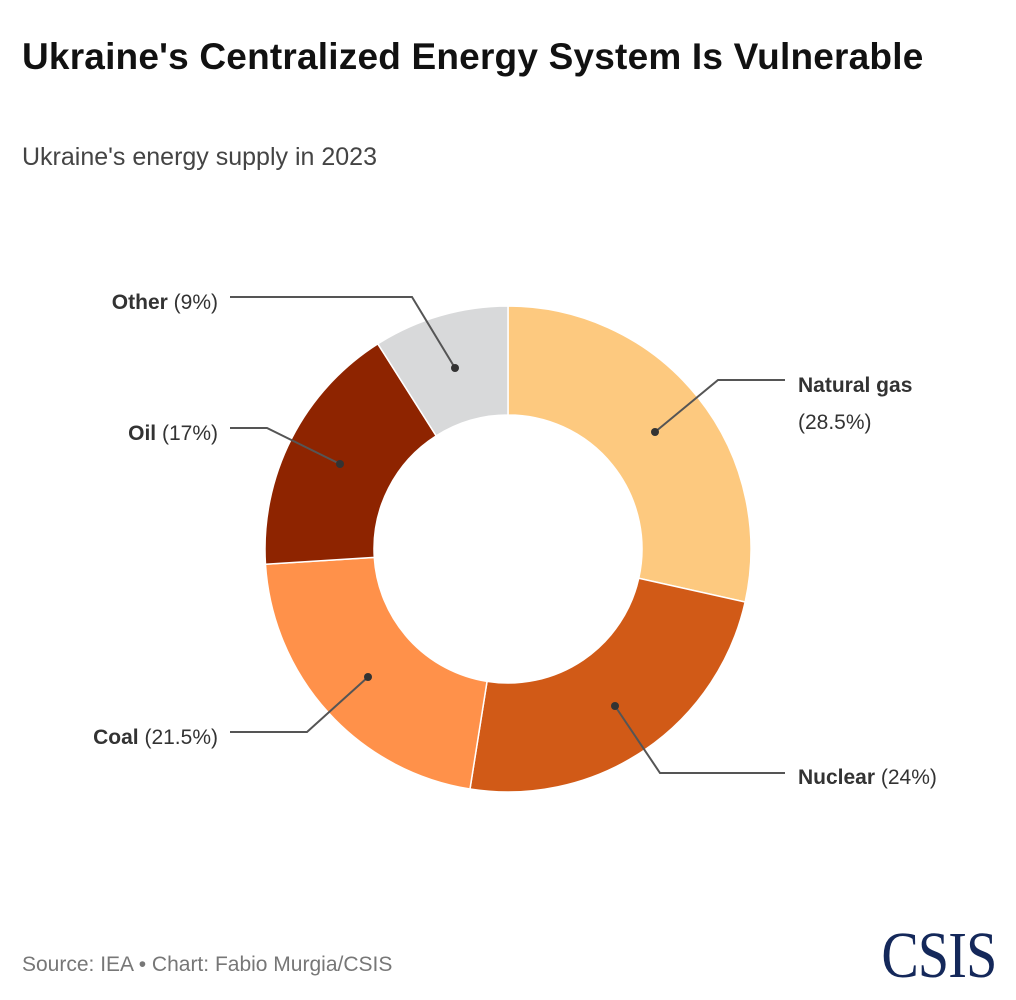 The width and height of the screenshot is (1016, 1000). I want to click on label-name: Oil, so click(142, 433).